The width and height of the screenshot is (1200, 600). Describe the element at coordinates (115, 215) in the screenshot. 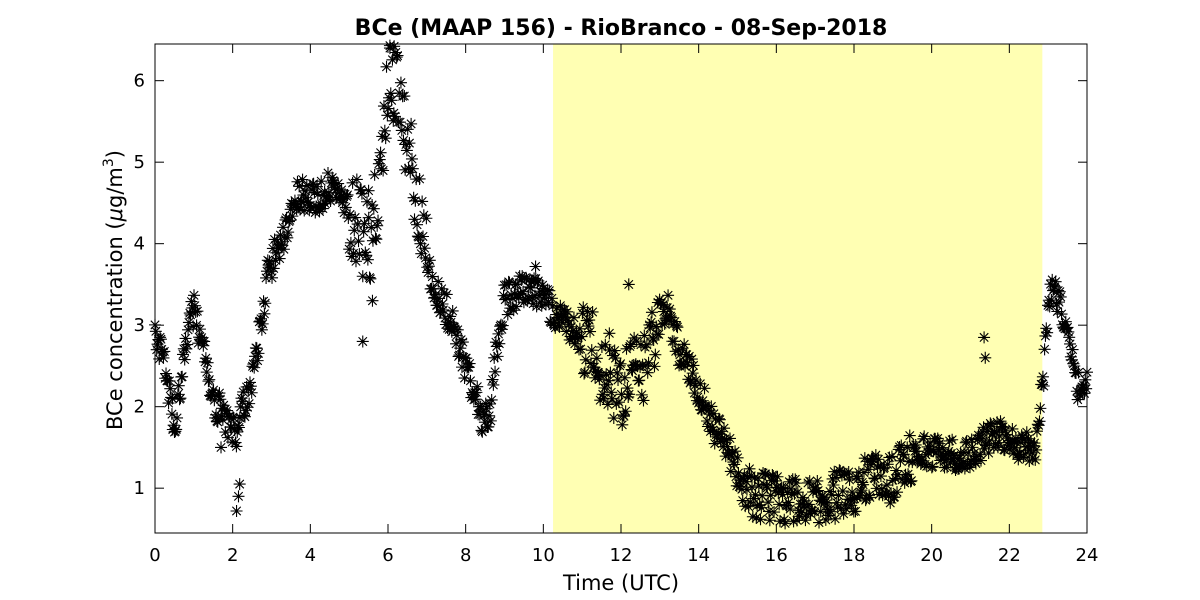

I see `y-axis-label-mu: μ` at that location.